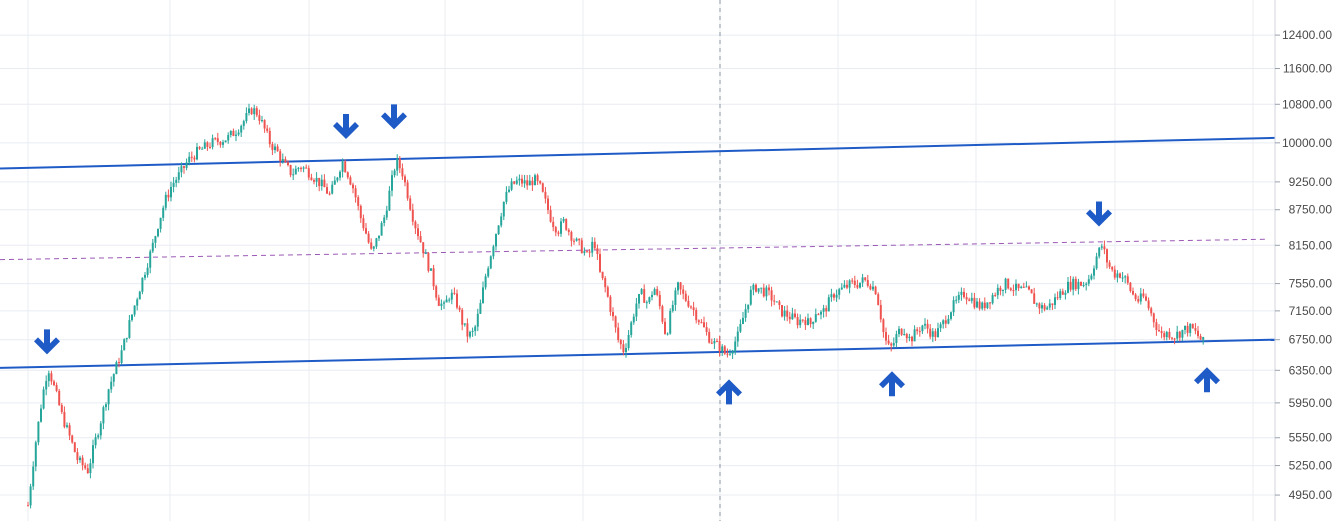 Image resolution: width=1343 pixels, height=526 pixels. What do you see at coordinates (1311, 210) in the screenshot?
I see `y-tick-label: 8750.00` at bounding box center [1311, 210].